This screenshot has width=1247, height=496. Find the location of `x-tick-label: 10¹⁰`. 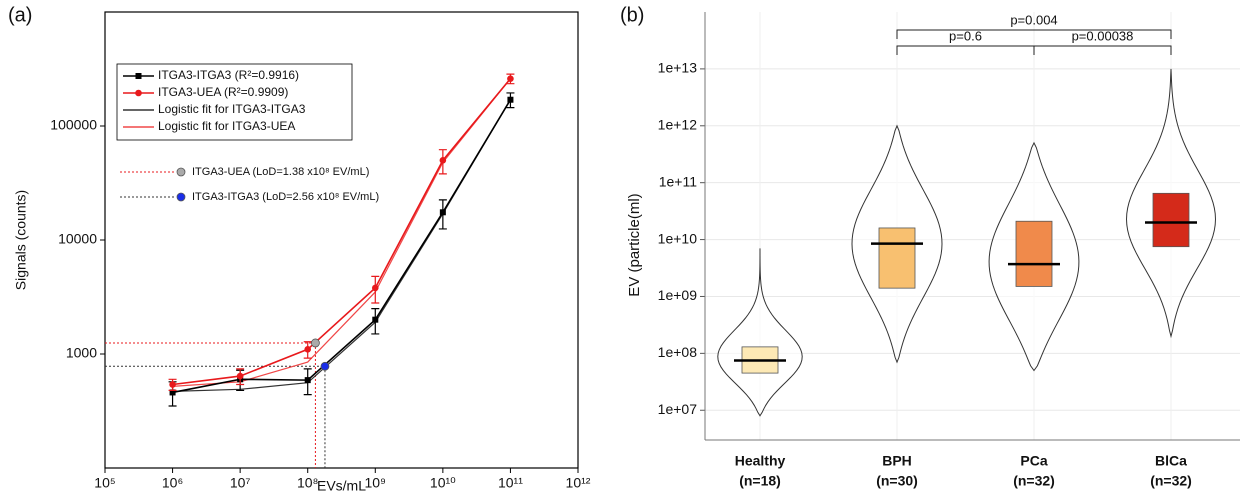

x-tick-label: 10¹⁰ is located at coordinates (443, 483).